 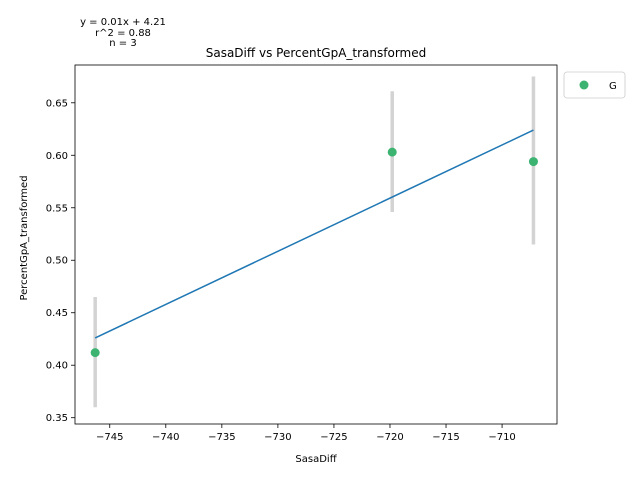 What do you see at coordinates (57, 366) in the screenshot?
I see `y-tick-label: 0.40` at bounding box center [57, 366].